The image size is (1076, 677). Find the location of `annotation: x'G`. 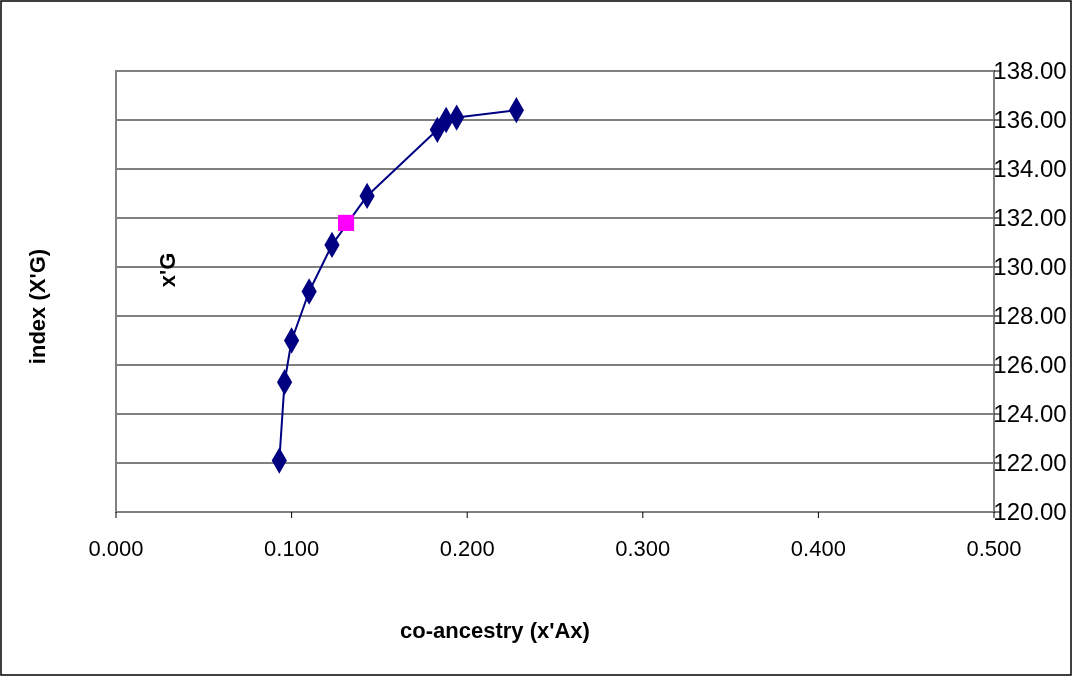

annotation: x'G is located at coordinates (167, 270).